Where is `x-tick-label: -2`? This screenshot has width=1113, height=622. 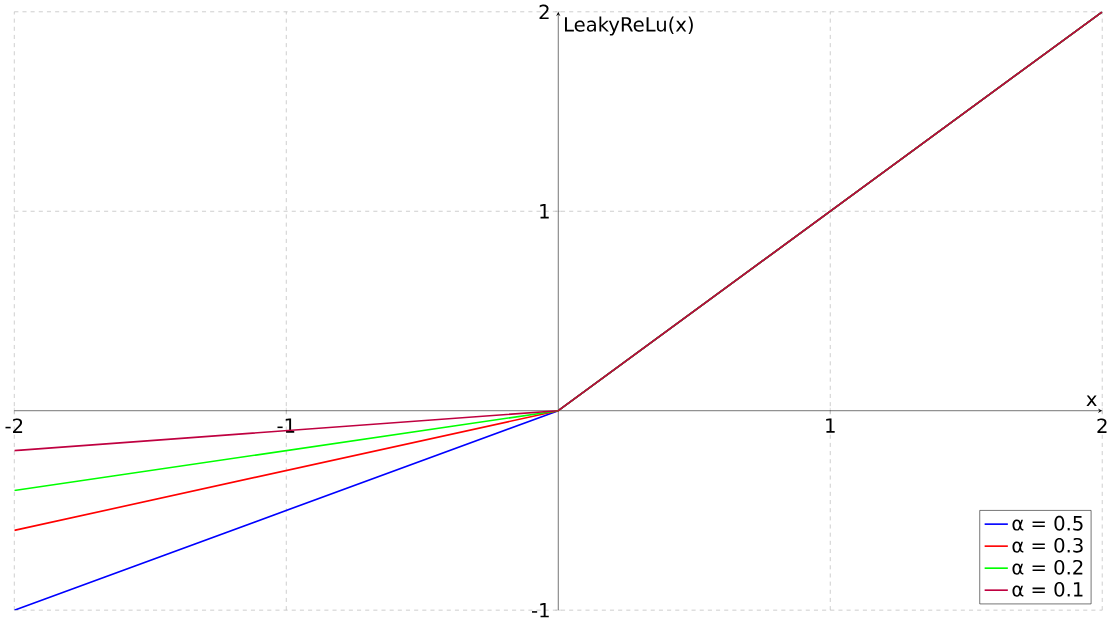 x-tick-label: -2 is located at coordinates (14, 426).